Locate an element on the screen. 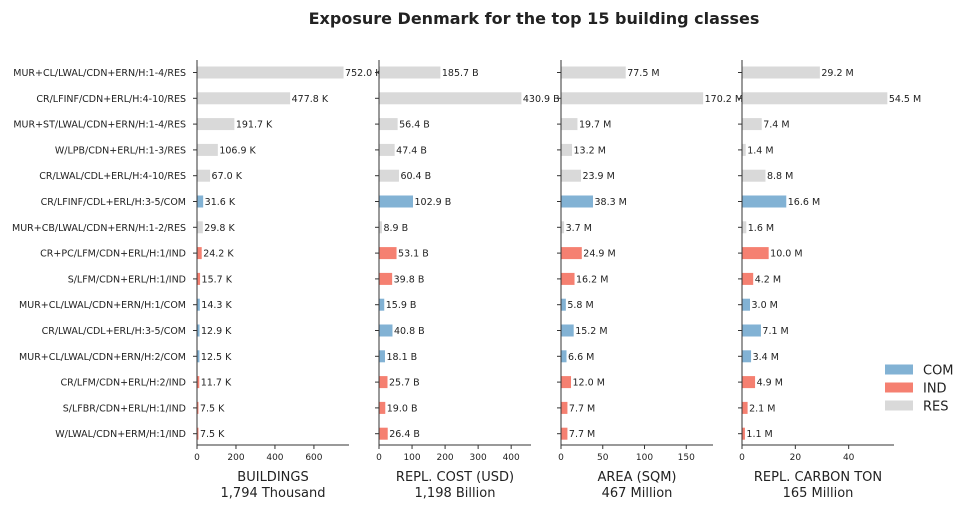 The image size is (971, 510). data-label: 7.1 M is located at coordinates (775, 331).